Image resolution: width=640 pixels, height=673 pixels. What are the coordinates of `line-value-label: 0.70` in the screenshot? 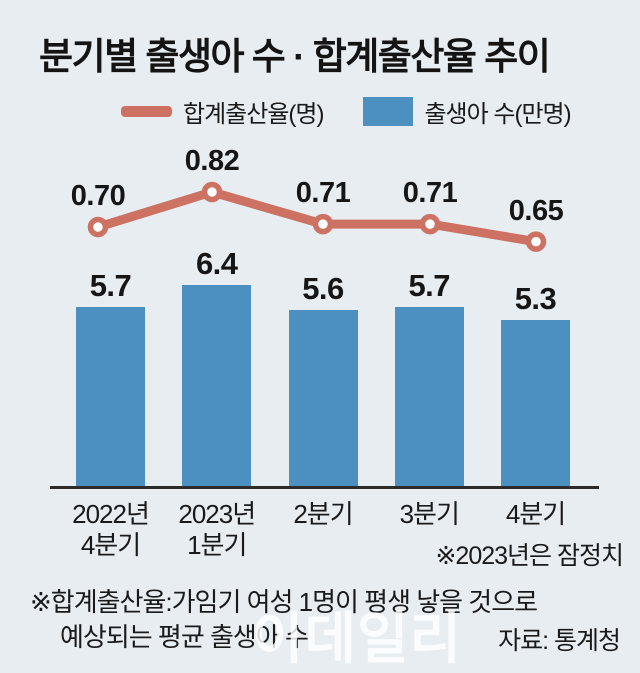 It's located at (98, 196).